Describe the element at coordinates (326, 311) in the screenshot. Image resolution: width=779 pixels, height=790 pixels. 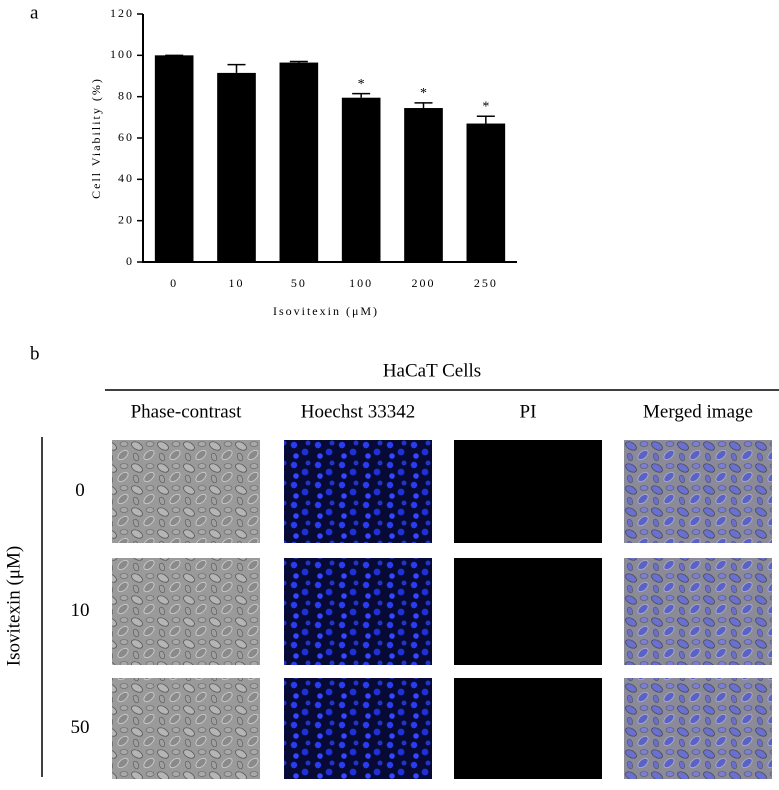
I see `x-axis-label: Isovitexin (μM)` at that location.